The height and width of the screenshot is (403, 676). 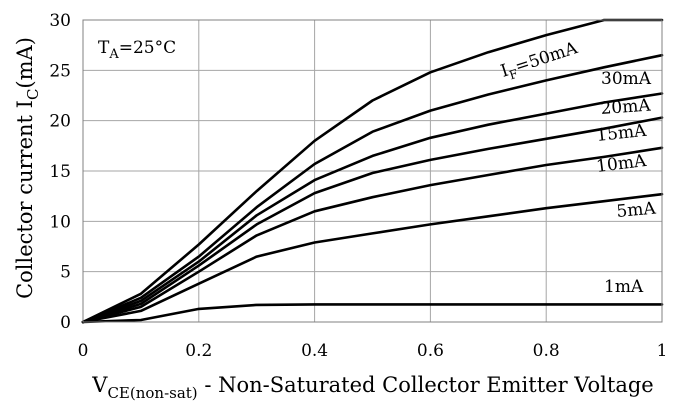 I want to click on annotation-sub: A, so click(x=113, y=54).